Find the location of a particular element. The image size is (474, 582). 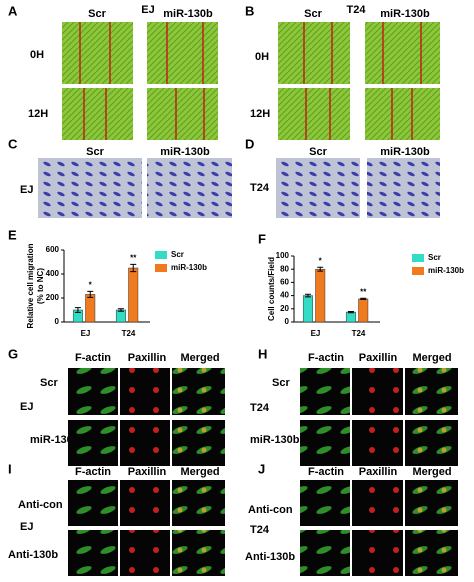

y-tick-label: 400 is located at coordinates (53, 273).